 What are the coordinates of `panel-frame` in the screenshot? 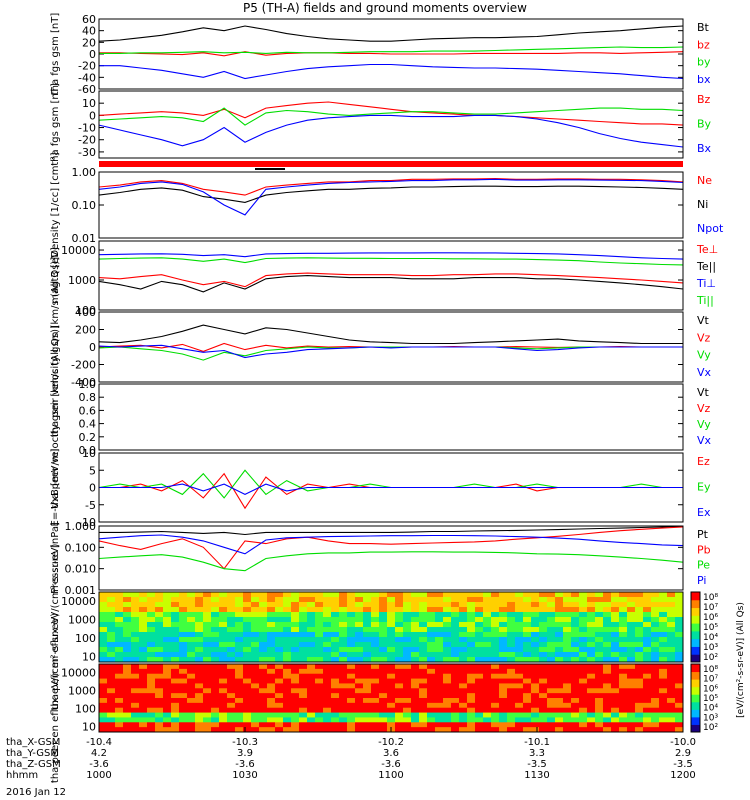 It's located at (391, 347).